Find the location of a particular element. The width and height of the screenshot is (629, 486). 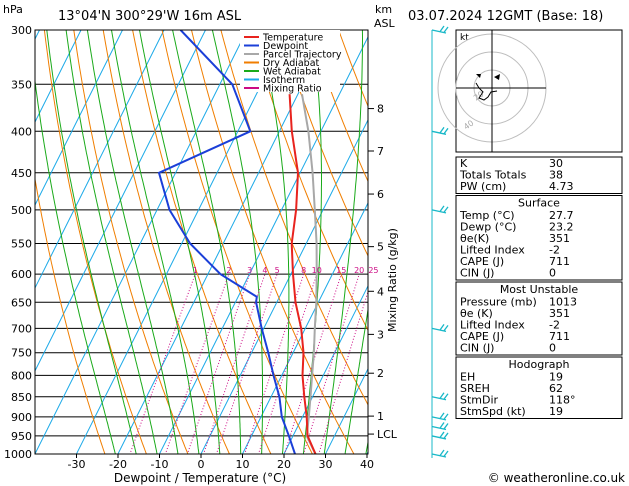

pressure-tick-label: 450 is located at coordinates (21, 173).